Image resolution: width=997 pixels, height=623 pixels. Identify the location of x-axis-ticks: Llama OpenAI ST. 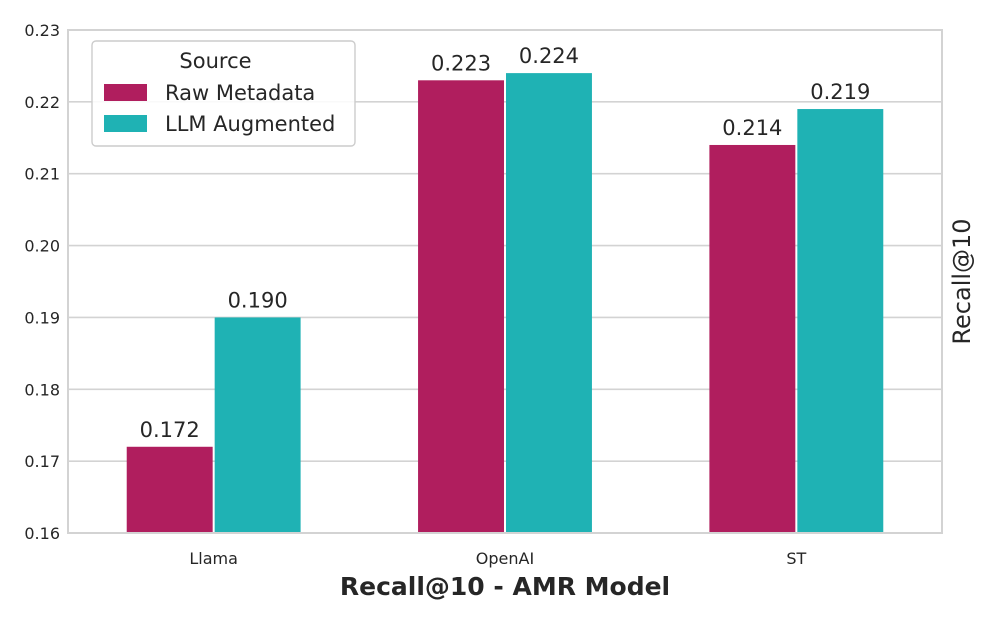
(497, 558).